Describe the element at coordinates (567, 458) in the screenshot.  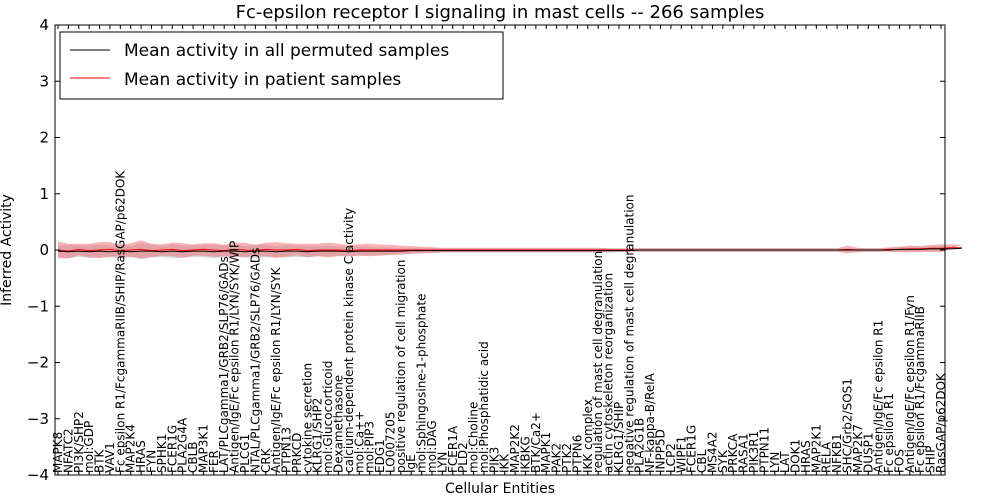
I see `x-tick-label: PTK2` at that location.